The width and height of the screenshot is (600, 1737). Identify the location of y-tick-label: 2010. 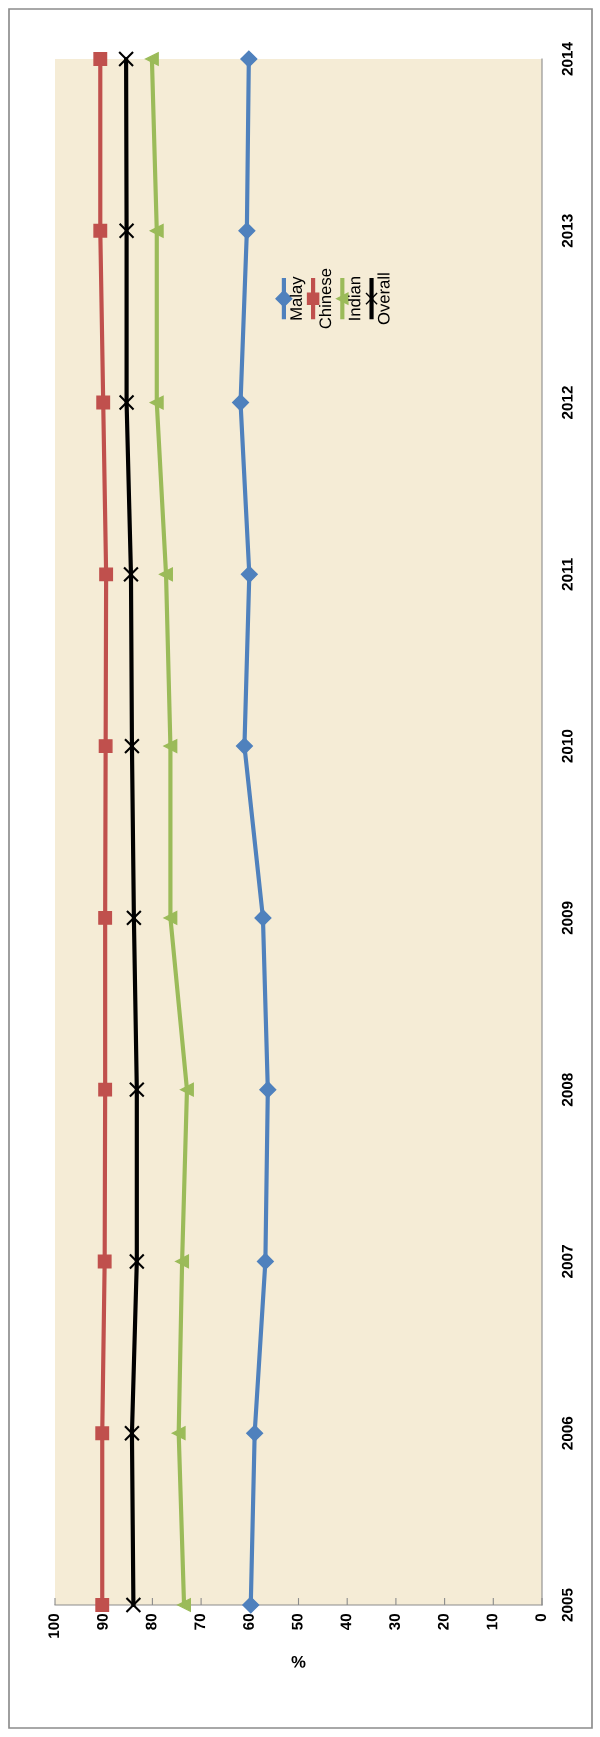
(567, 746).